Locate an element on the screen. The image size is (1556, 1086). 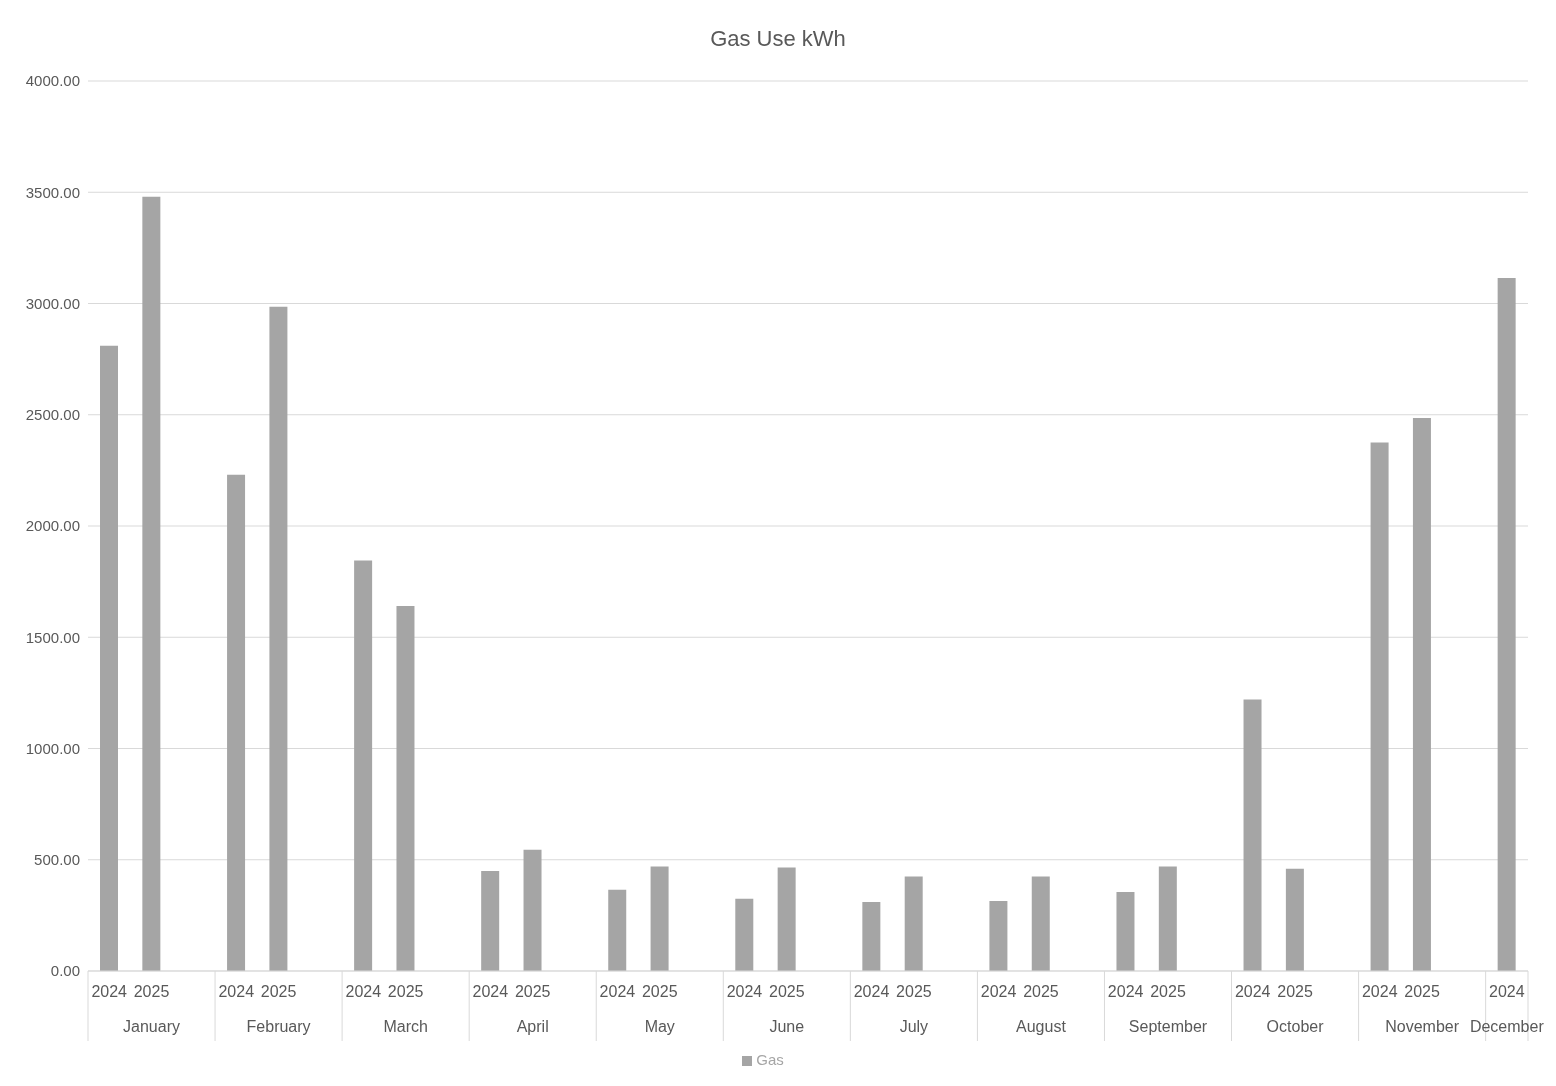
text: October is located at coordinates (1295, 1026).